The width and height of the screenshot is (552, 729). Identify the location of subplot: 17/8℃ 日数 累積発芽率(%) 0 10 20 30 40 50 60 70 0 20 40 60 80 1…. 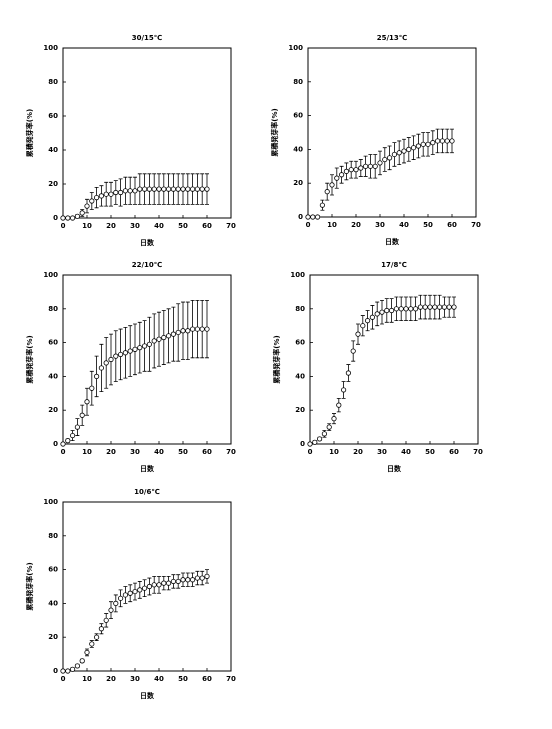
(377, 367).